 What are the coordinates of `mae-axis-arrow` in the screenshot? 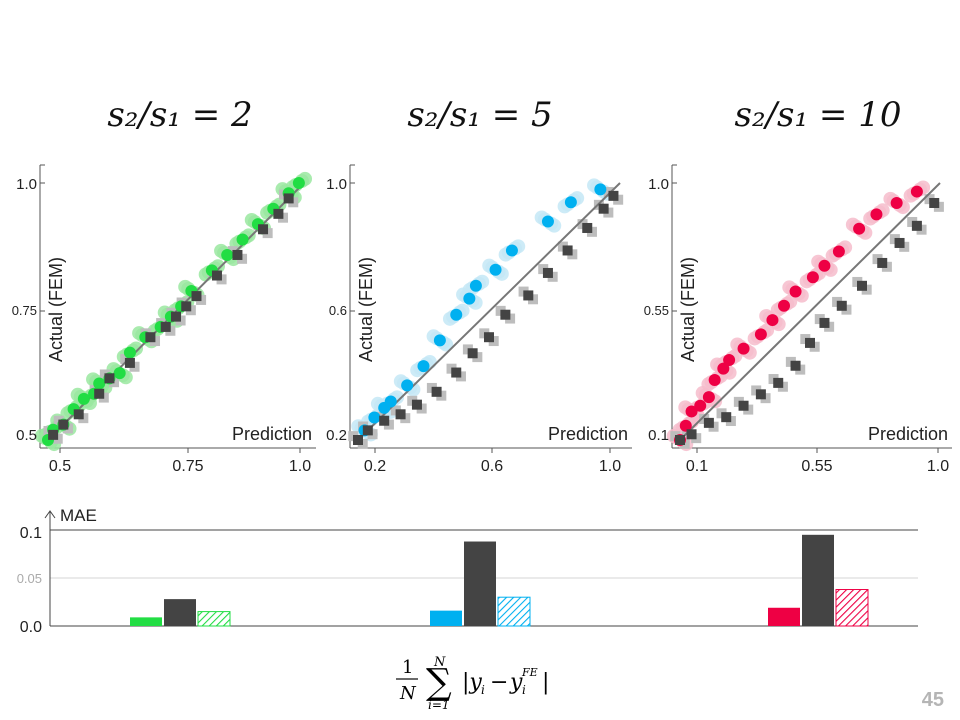 It's located at (50, 514).